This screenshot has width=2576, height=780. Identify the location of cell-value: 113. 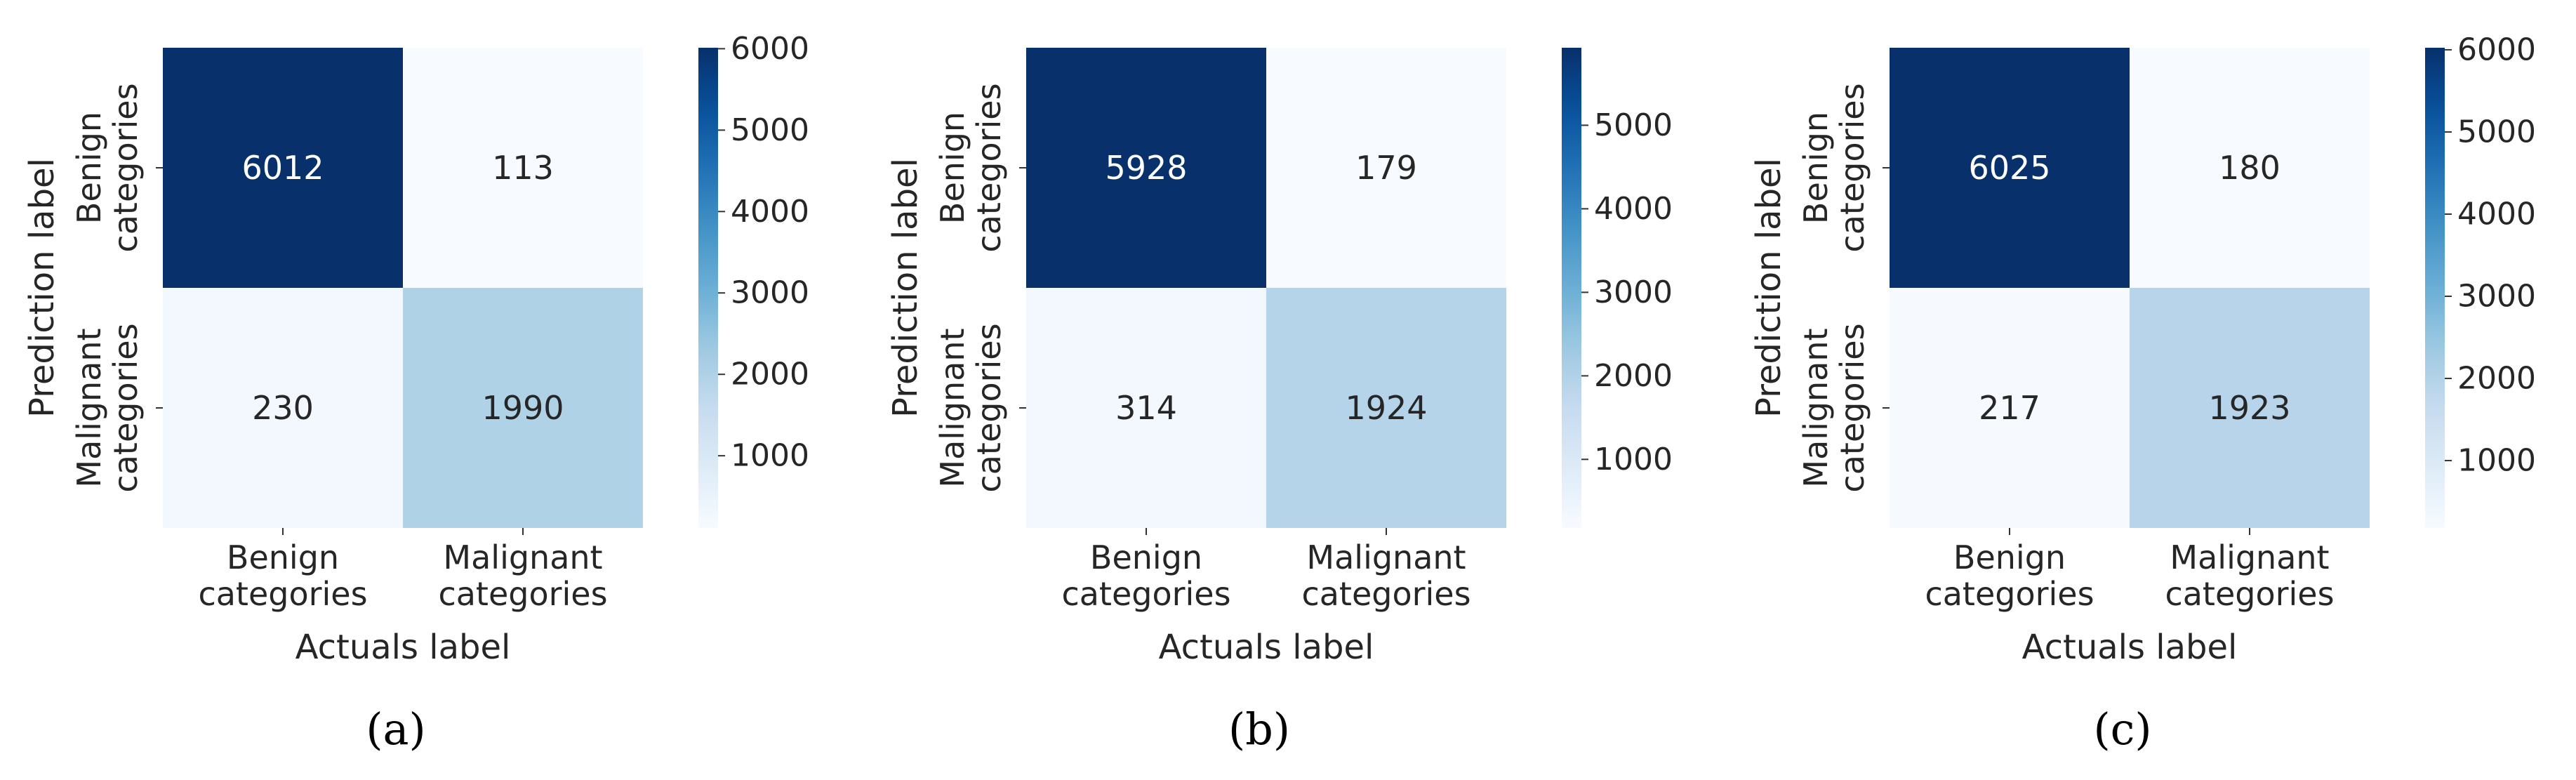
(523, 168).